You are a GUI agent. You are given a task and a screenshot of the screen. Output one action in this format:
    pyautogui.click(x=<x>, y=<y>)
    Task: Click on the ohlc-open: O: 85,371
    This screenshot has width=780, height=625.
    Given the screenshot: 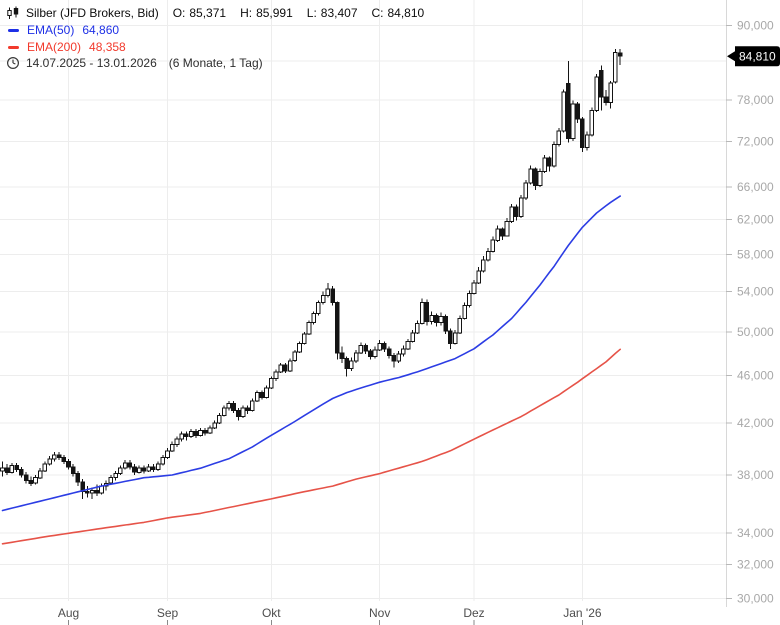 What is the action you would take?
    pyautogui.click(x=199, y=13)
    